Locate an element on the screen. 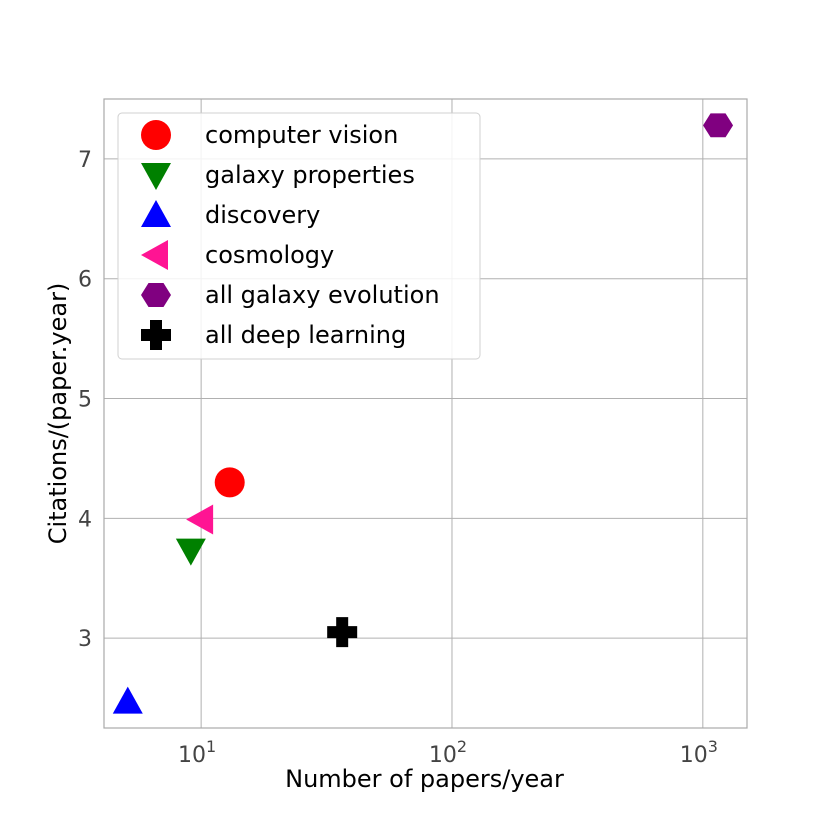 Image resolution: width=830 pixels, height=830 pixels. legend-label-galaxy-properties: galaxy properties is located at coordinates (310, 175).